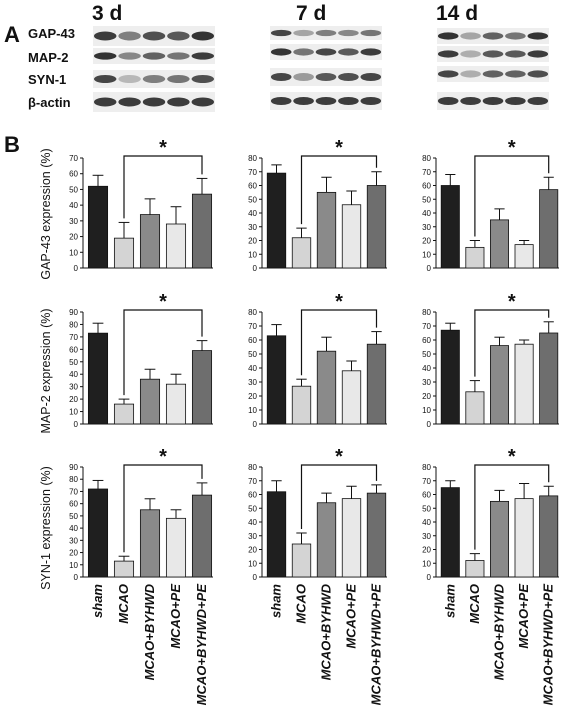 Image resolution: width=567 pixels, height=722 pixels. What do you see at coordinates (499, 631) in the screenshot?
I see `x-label-mcao-byhwd: MCAO+BYHWD` at bounding box center [499, 631].